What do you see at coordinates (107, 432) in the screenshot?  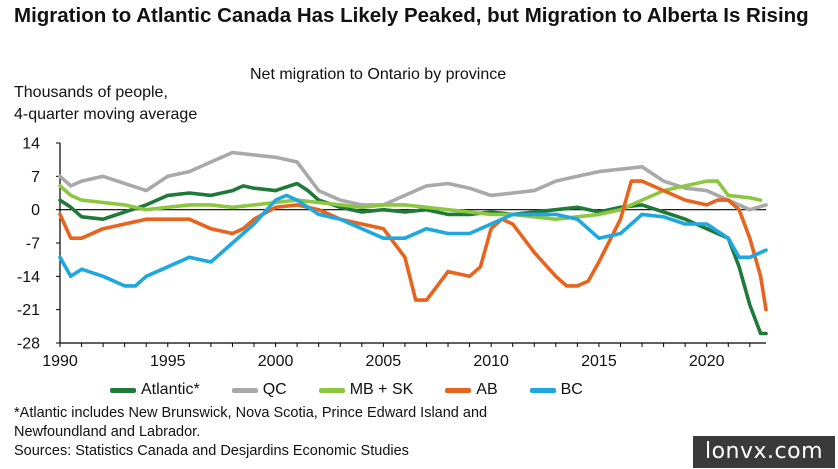 I see `footnote-line-2: Newfoundland and Labrador.` at bounding box center [107, 432].